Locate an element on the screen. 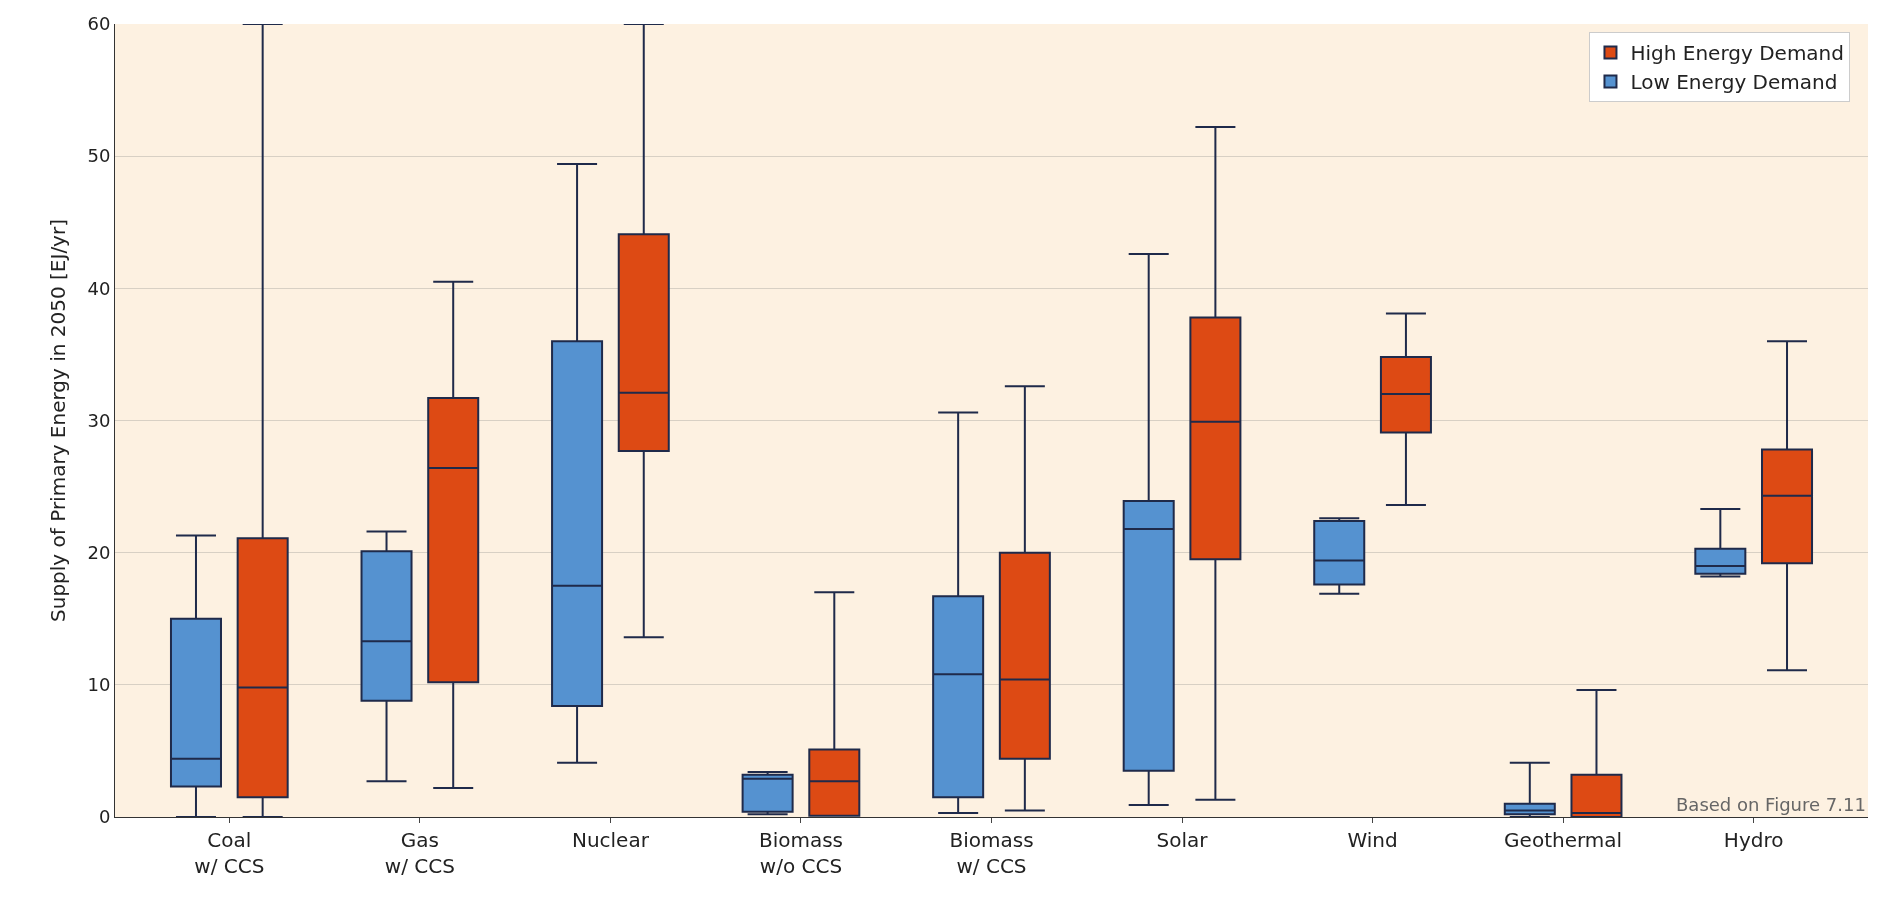  x-tick-label: Biomass w/o CCS is located at coordinates (801, 853).